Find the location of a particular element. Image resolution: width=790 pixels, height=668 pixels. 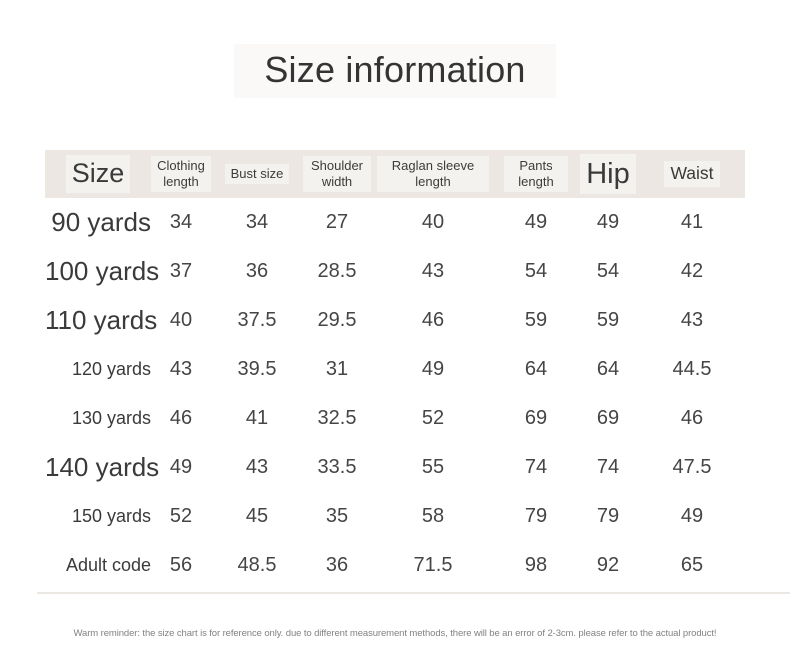

value-cell-hip: 49 is located at coordinates (608, 222).